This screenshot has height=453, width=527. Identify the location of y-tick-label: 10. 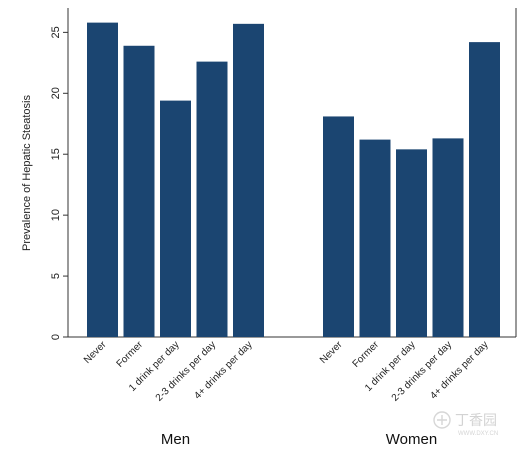
(56, 215).